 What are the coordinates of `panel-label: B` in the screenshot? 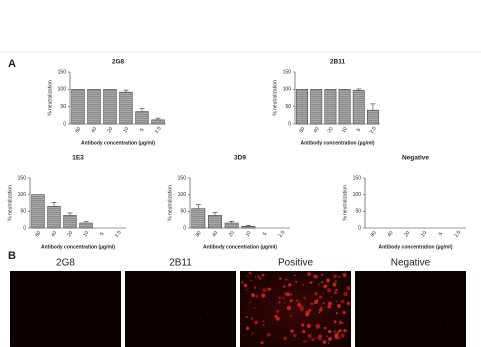 It's located at (12, 256).